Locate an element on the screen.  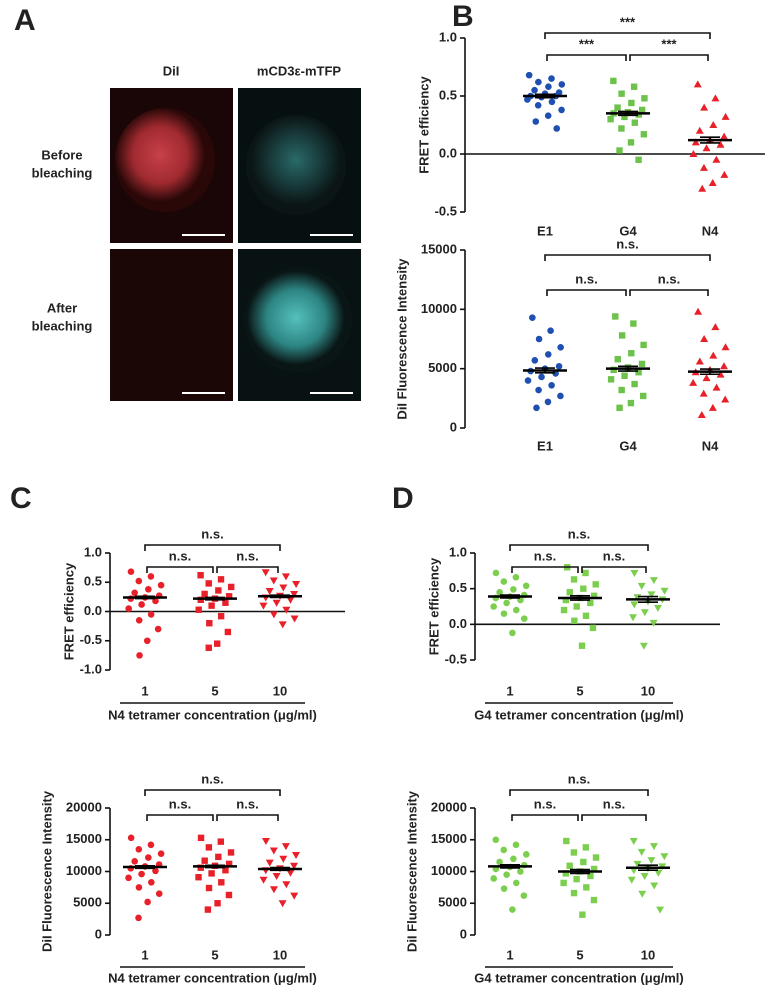
y-tick-label: 0.5 is located at coordinates (93, 581).